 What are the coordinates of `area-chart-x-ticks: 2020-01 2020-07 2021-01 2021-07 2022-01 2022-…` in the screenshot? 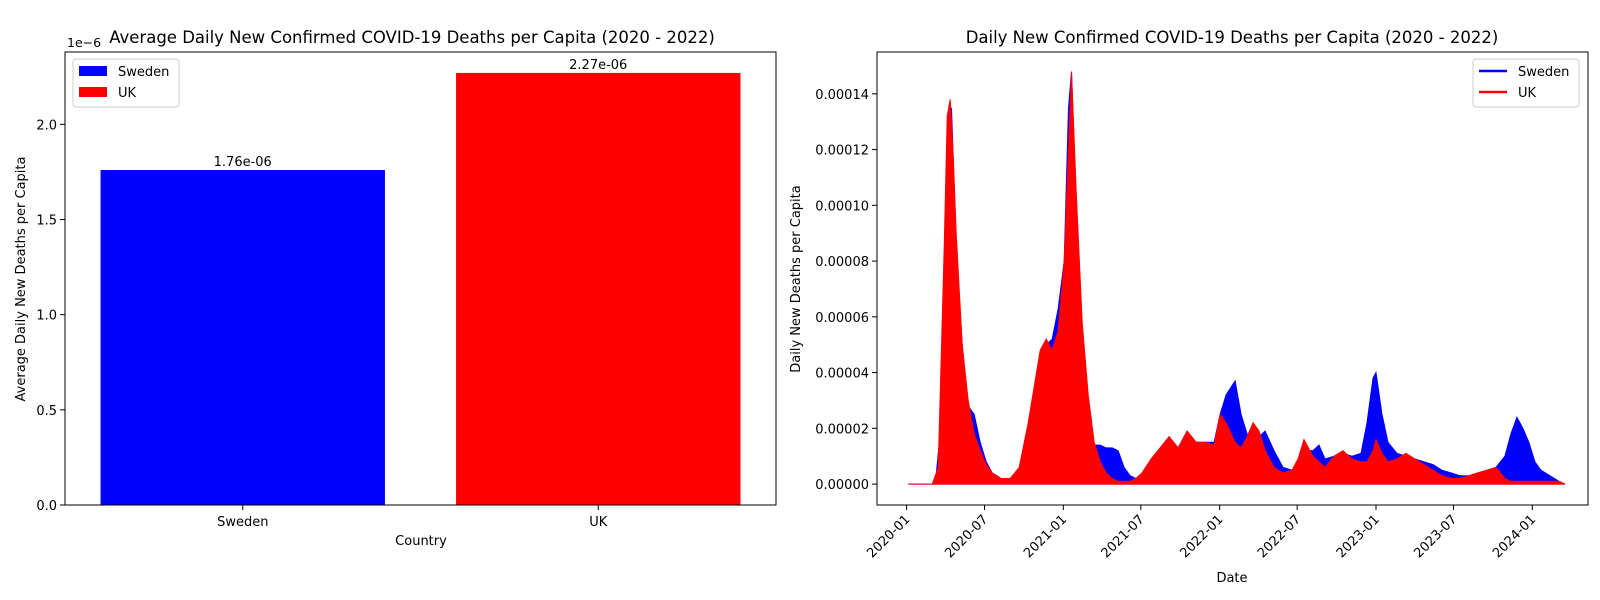 It's located at (1201, 533).